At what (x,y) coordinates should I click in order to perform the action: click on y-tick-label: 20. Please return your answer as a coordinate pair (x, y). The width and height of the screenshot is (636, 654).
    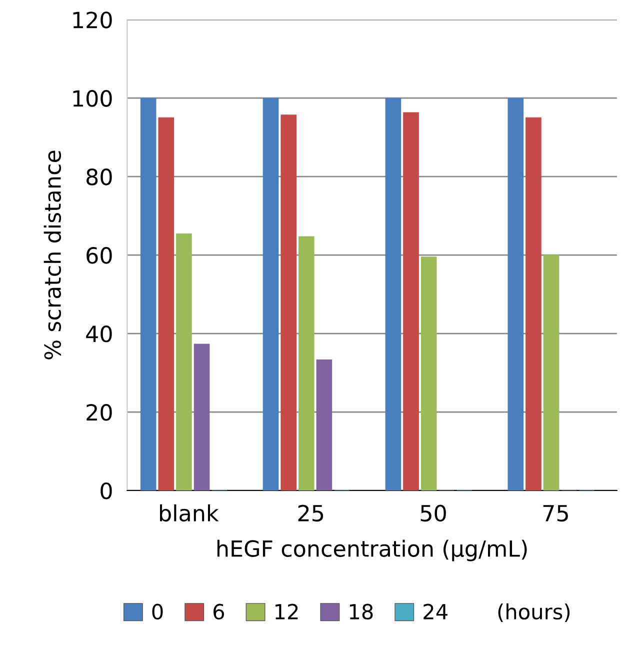
    Looking at the image, I should click on (99, 412).